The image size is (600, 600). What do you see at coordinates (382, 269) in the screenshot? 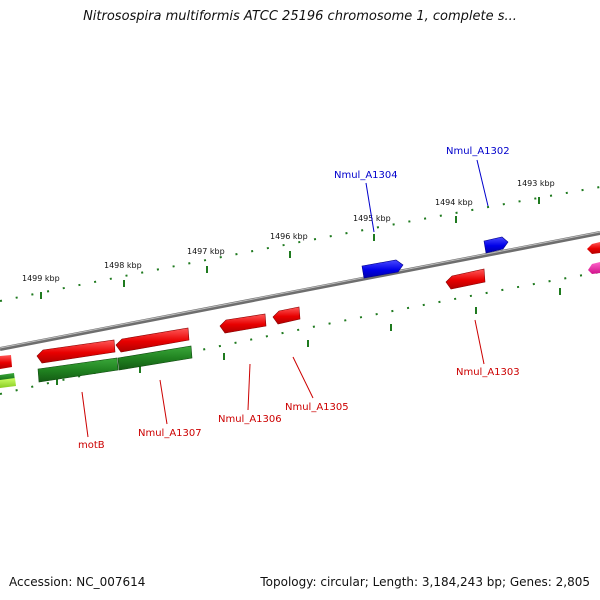
I see `gene-Nmul_A1304` at bounding box center [382, 269].